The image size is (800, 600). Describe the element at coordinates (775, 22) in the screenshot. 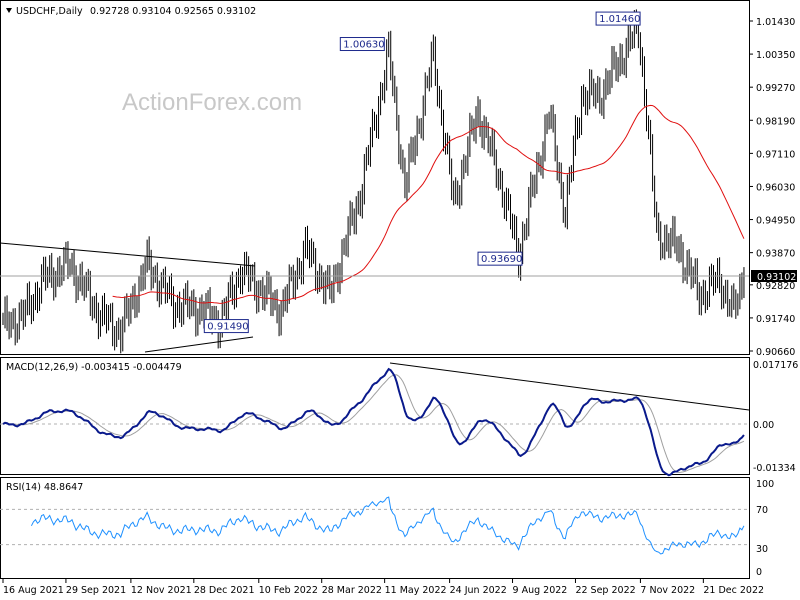

I see `price-axis-label: 1.01430` at that location.